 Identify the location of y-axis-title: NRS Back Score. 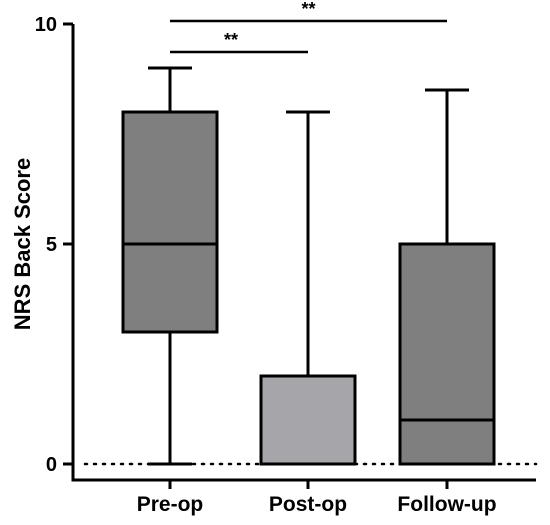
(22, 244).